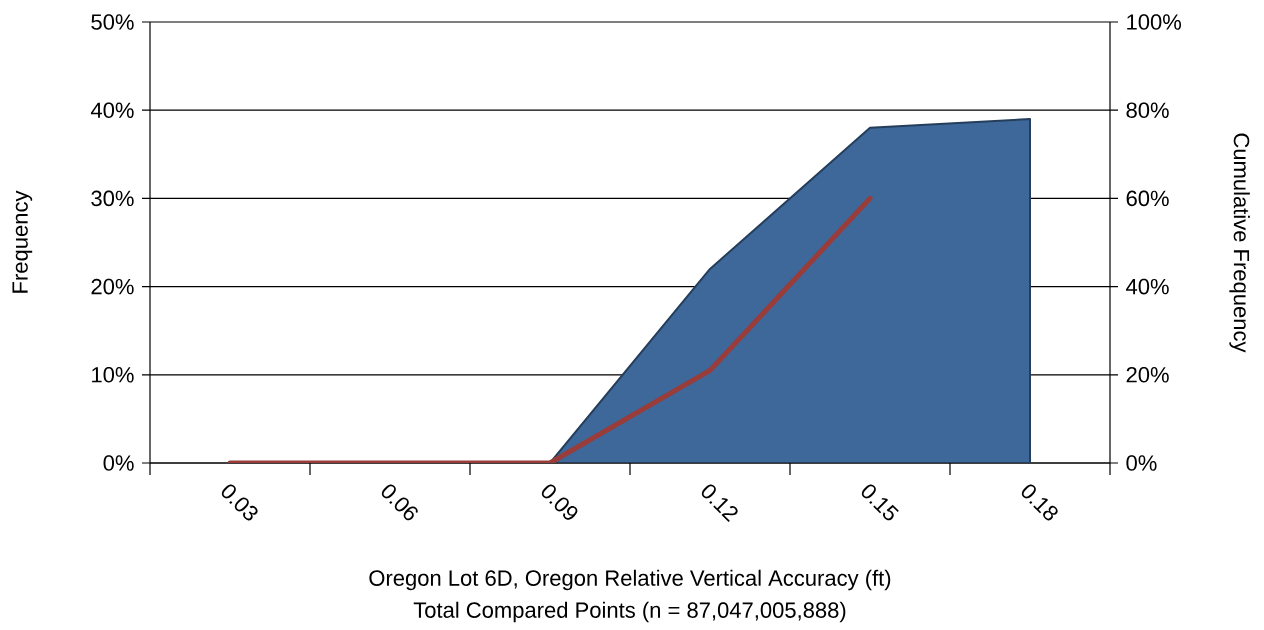 The height and width of the screenshot is (630, 1264). I want to click on x-tick-label: 0.06, so click(399, 502).